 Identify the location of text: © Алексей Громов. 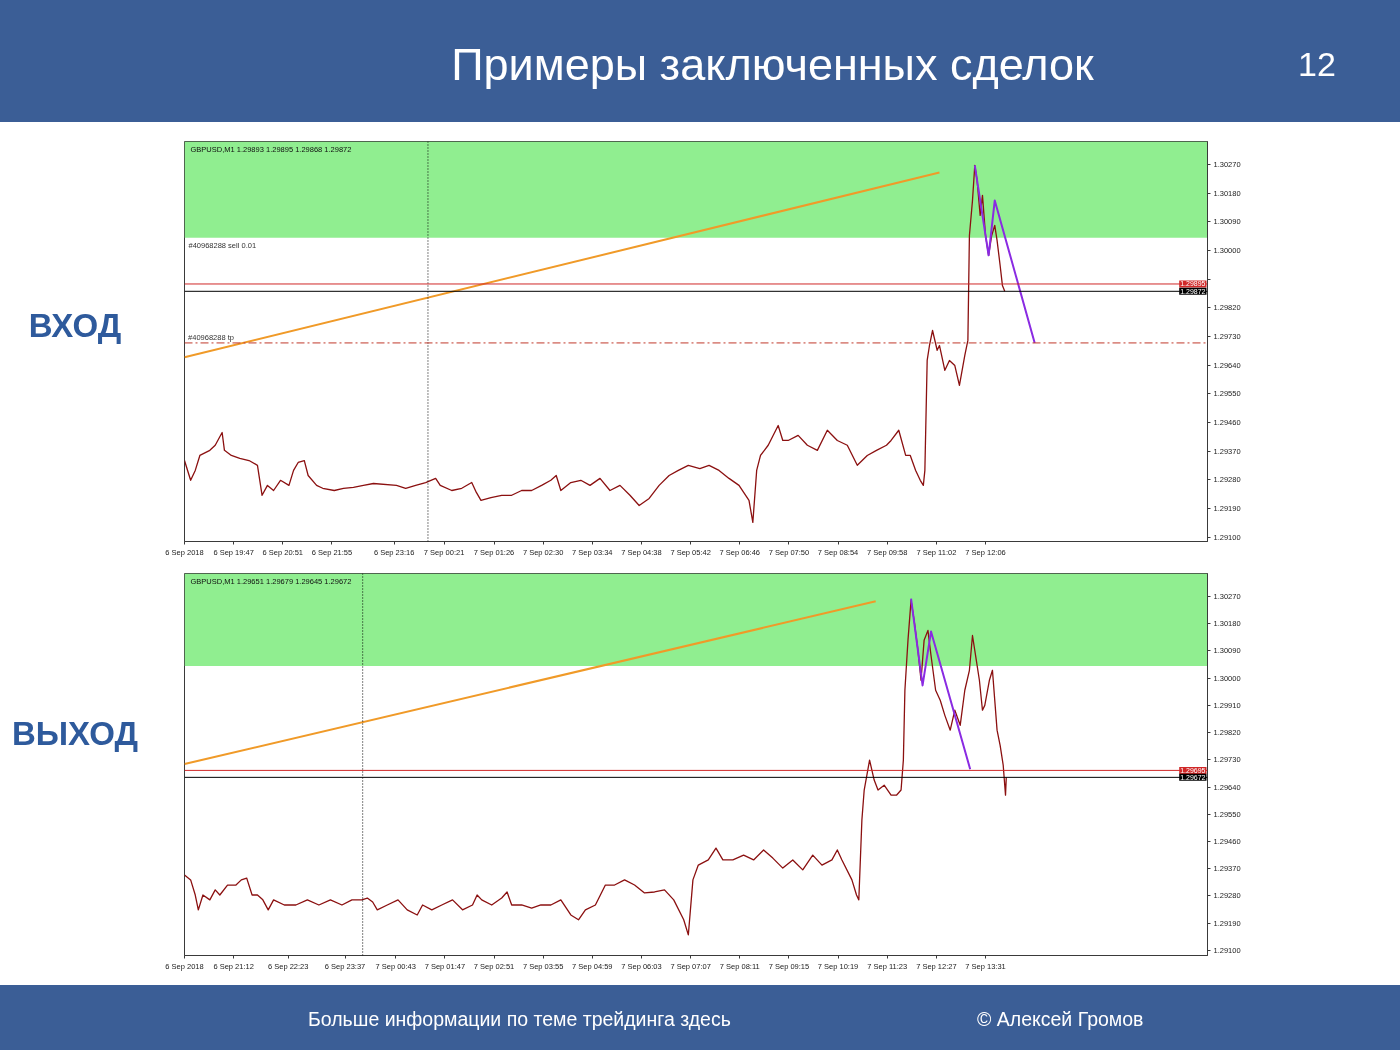
(1060, 1019).